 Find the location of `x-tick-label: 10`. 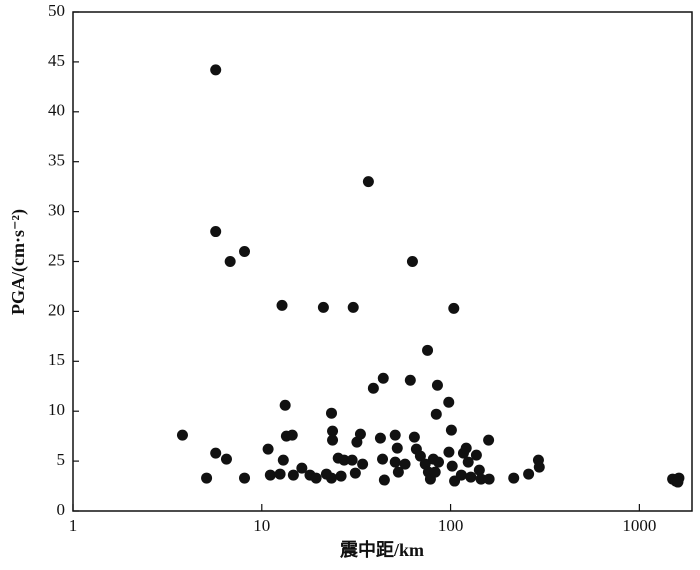

x-tick-label: 10 is located at coordinates (261, 525).